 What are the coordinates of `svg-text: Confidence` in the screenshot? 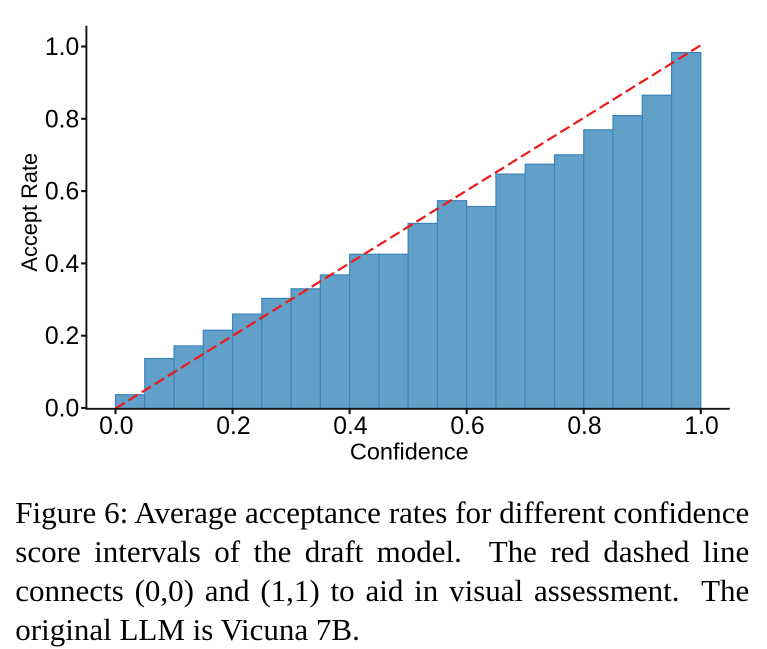 It's located at (409, 451).